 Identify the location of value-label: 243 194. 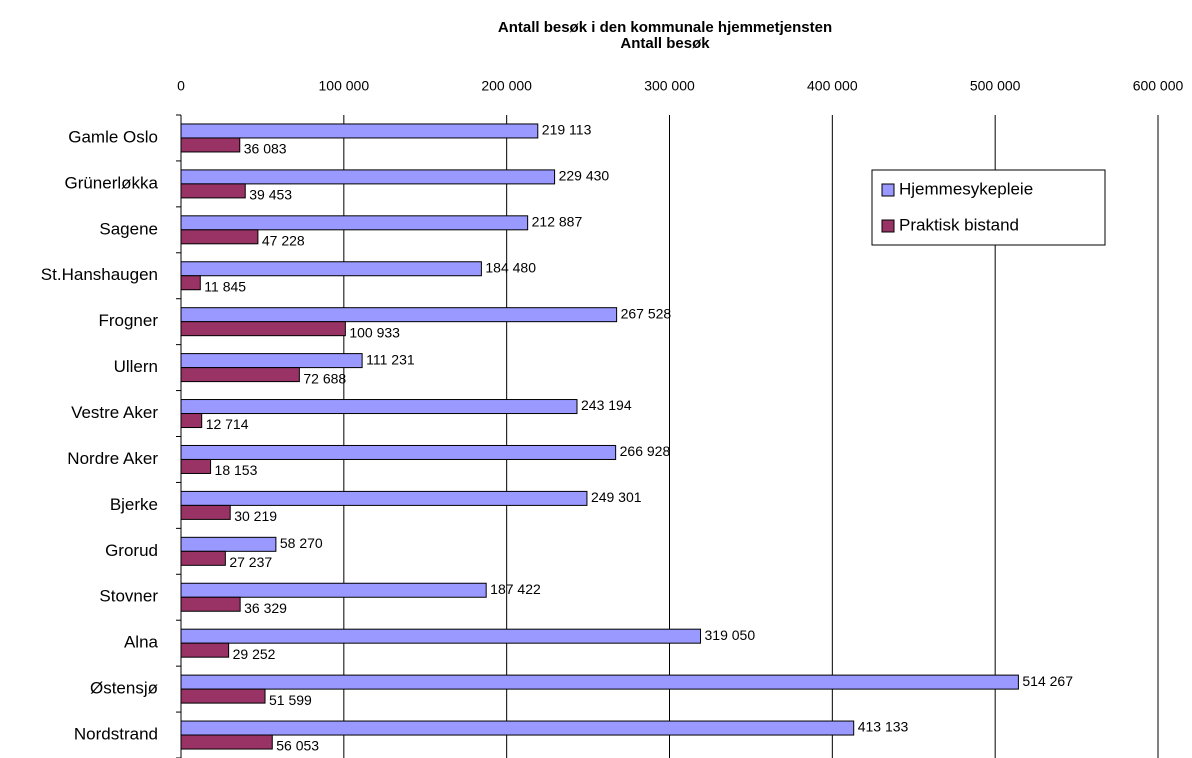
(606, 405).